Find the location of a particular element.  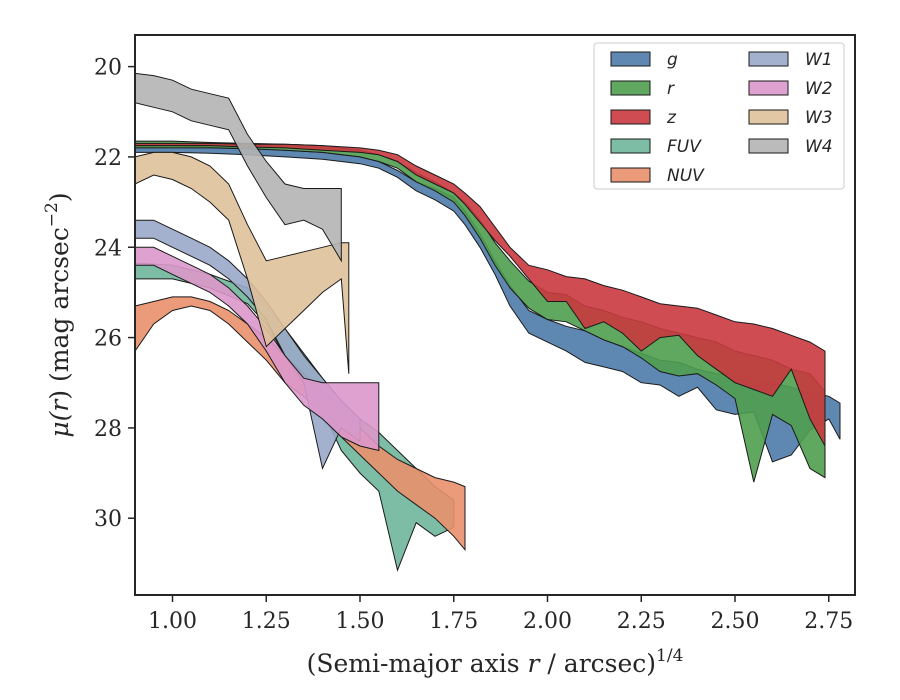

legend-swatch-w4 is located at coordinates (768, 146).